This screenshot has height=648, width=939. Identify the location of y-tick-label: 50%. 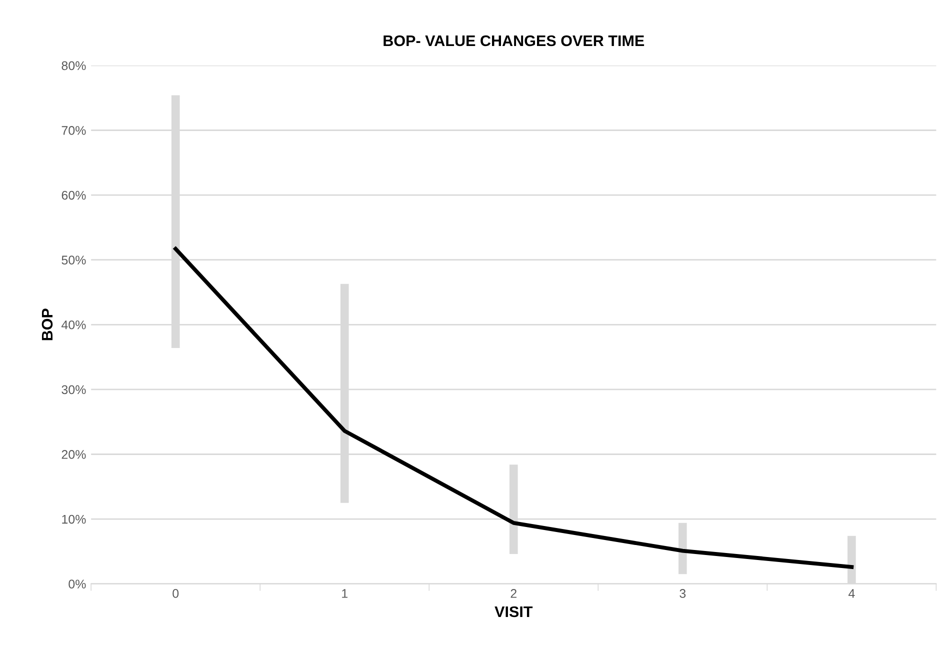
(74, 260).